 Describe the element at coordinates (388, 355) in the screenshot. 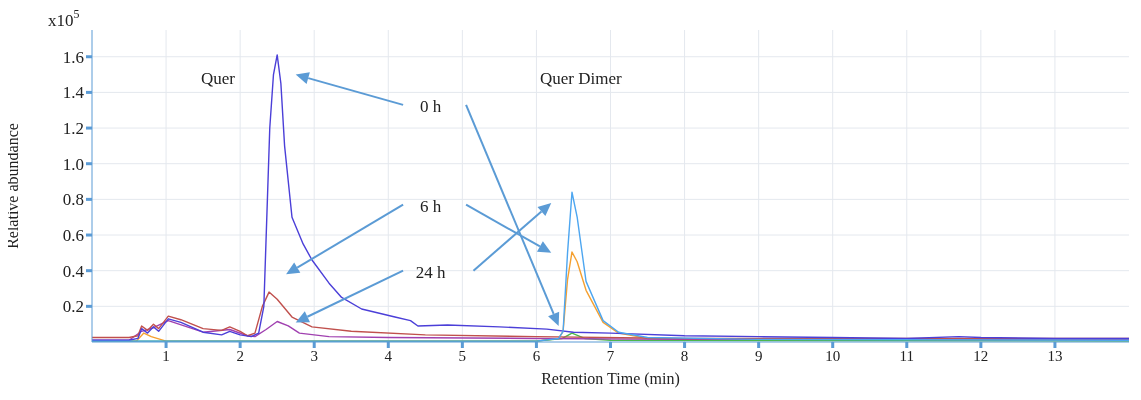

I see `x-tick-label: 4` at that location.